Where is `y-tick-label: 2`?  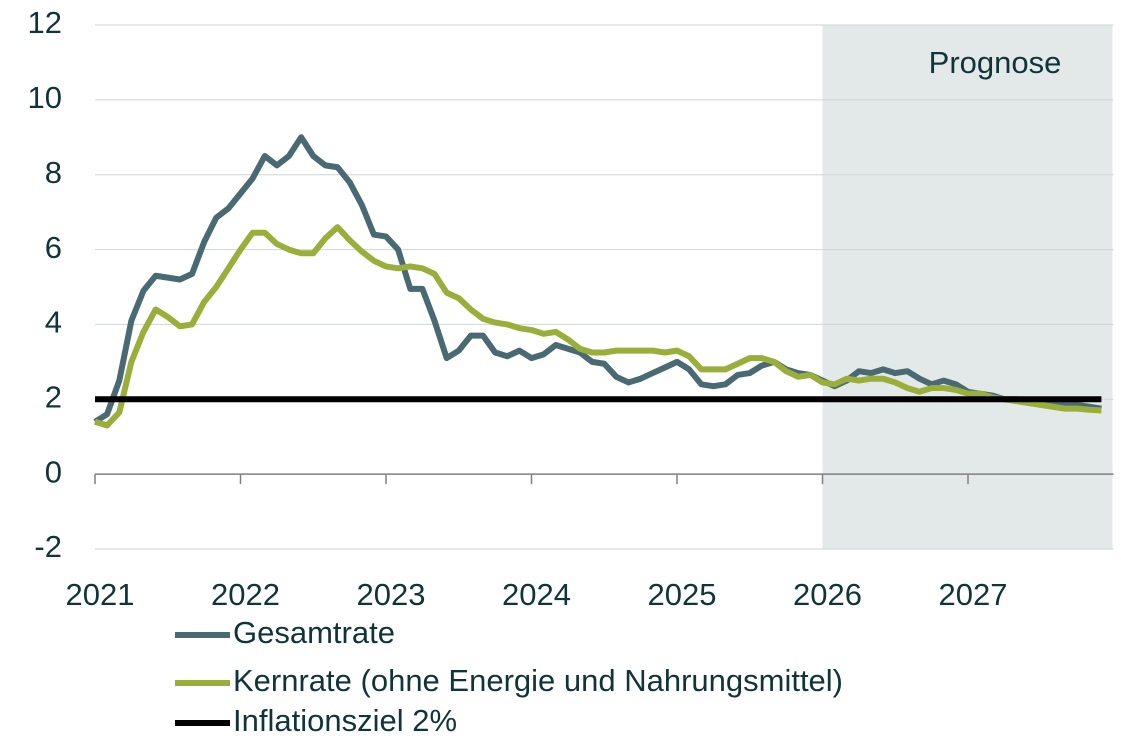
y-tick-label: 2 is located at coordinates (53, 396).